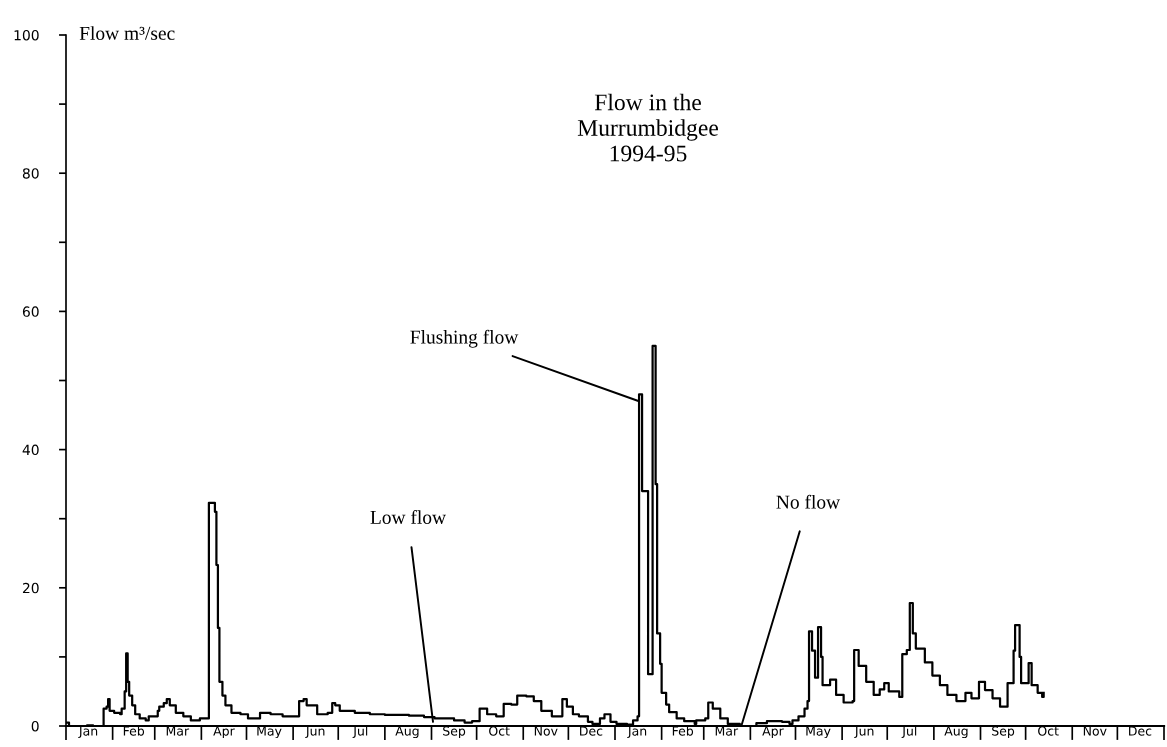  Describe the element at coordinates (30, 450) in the screenshot. I see `y-tick-label: 40` at that location.